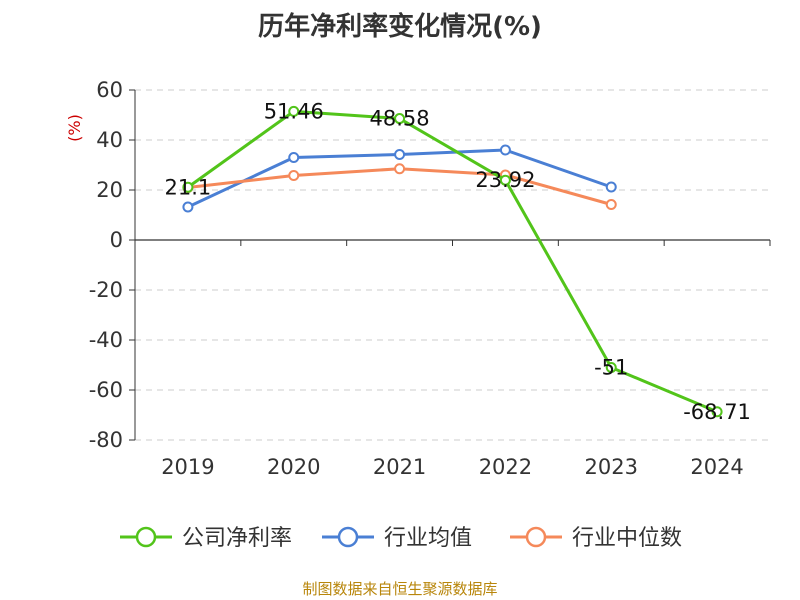 The width and height of the screenshot is (800, 600). Describe the element at coordinates (116, 240) in the screenshot. I see `y-tick-label: 0` at that location.